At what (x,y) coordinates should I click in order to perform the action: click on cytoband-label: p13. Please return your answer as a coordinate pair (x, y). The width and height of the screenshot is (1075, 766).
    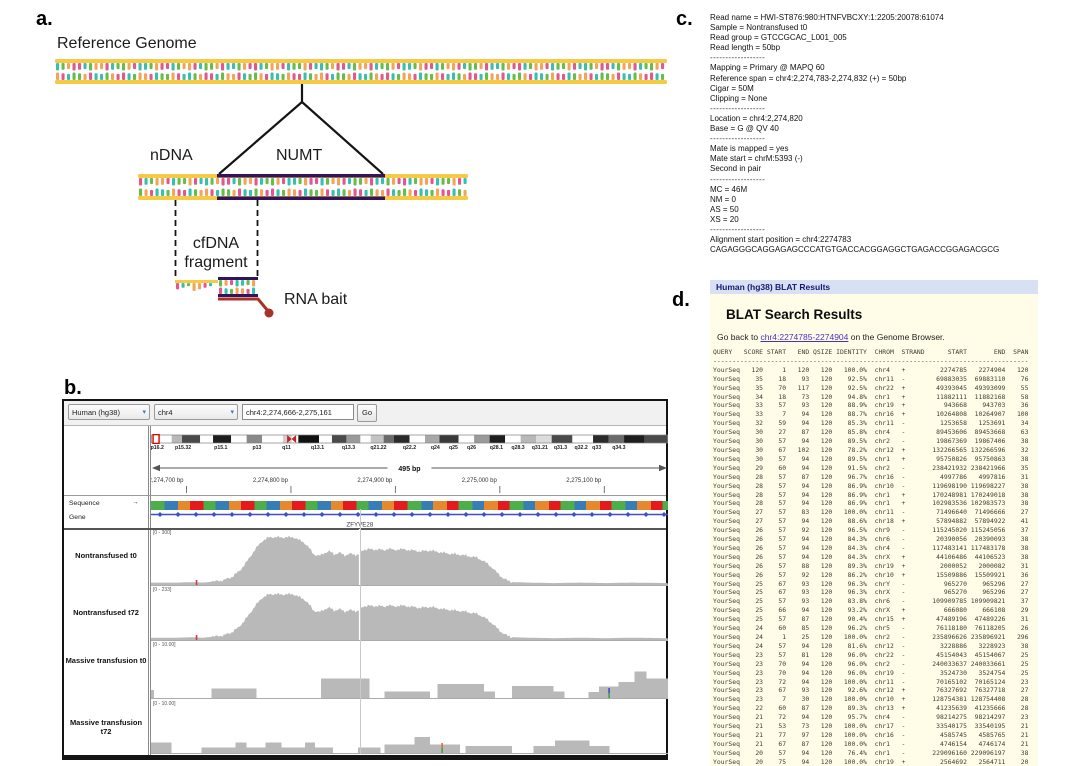
    Looking at the image, I should click on (257, 447).